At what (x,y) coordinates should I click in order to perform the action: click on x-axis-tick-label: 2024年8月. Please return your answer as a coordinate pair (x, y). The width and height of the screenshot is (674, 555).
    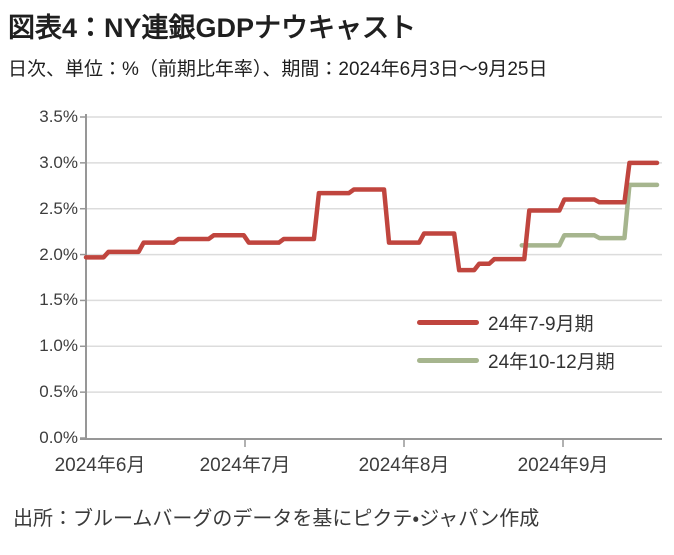
    Looking at the image, I should click on (404, 465).